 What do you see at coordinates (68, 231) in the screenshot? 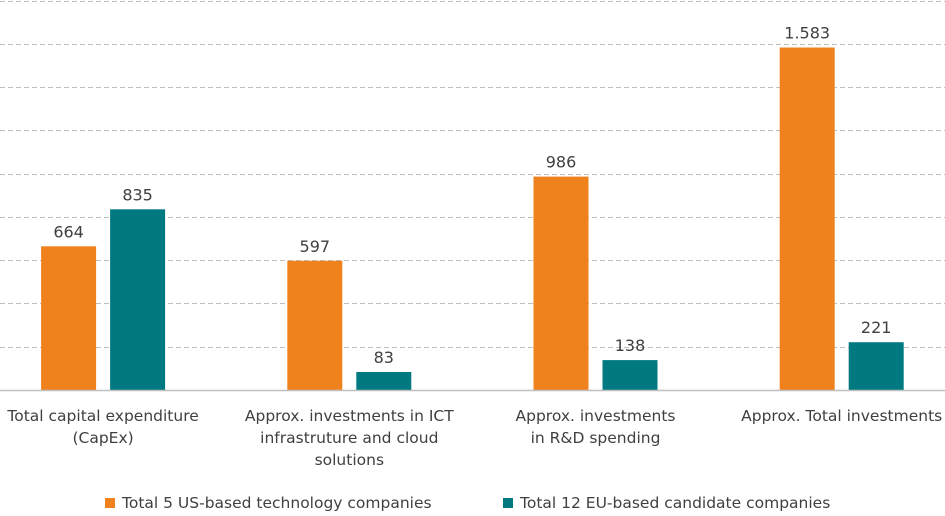
I see `data-label: 664` at bounding box center [68, 231].